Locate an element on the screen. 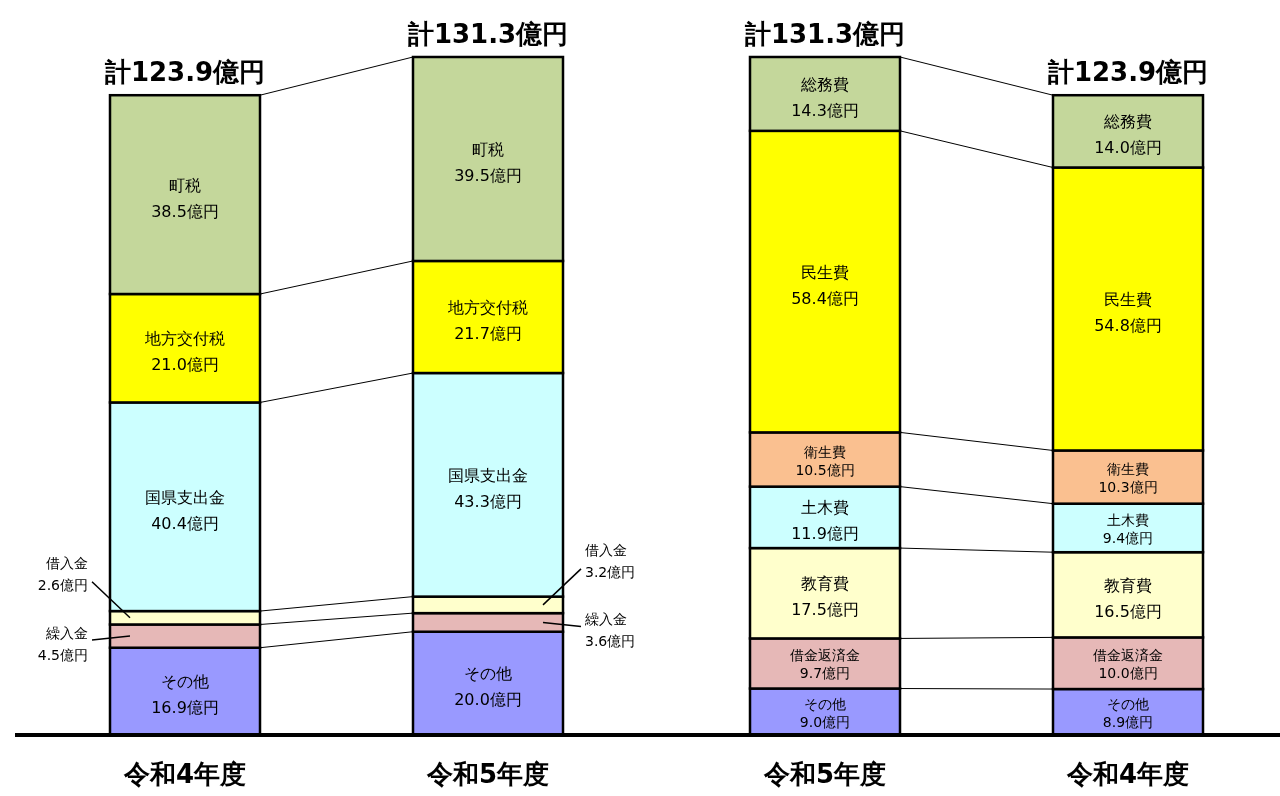  data-label: 17.5億円 is located at coordinates (825, 610).